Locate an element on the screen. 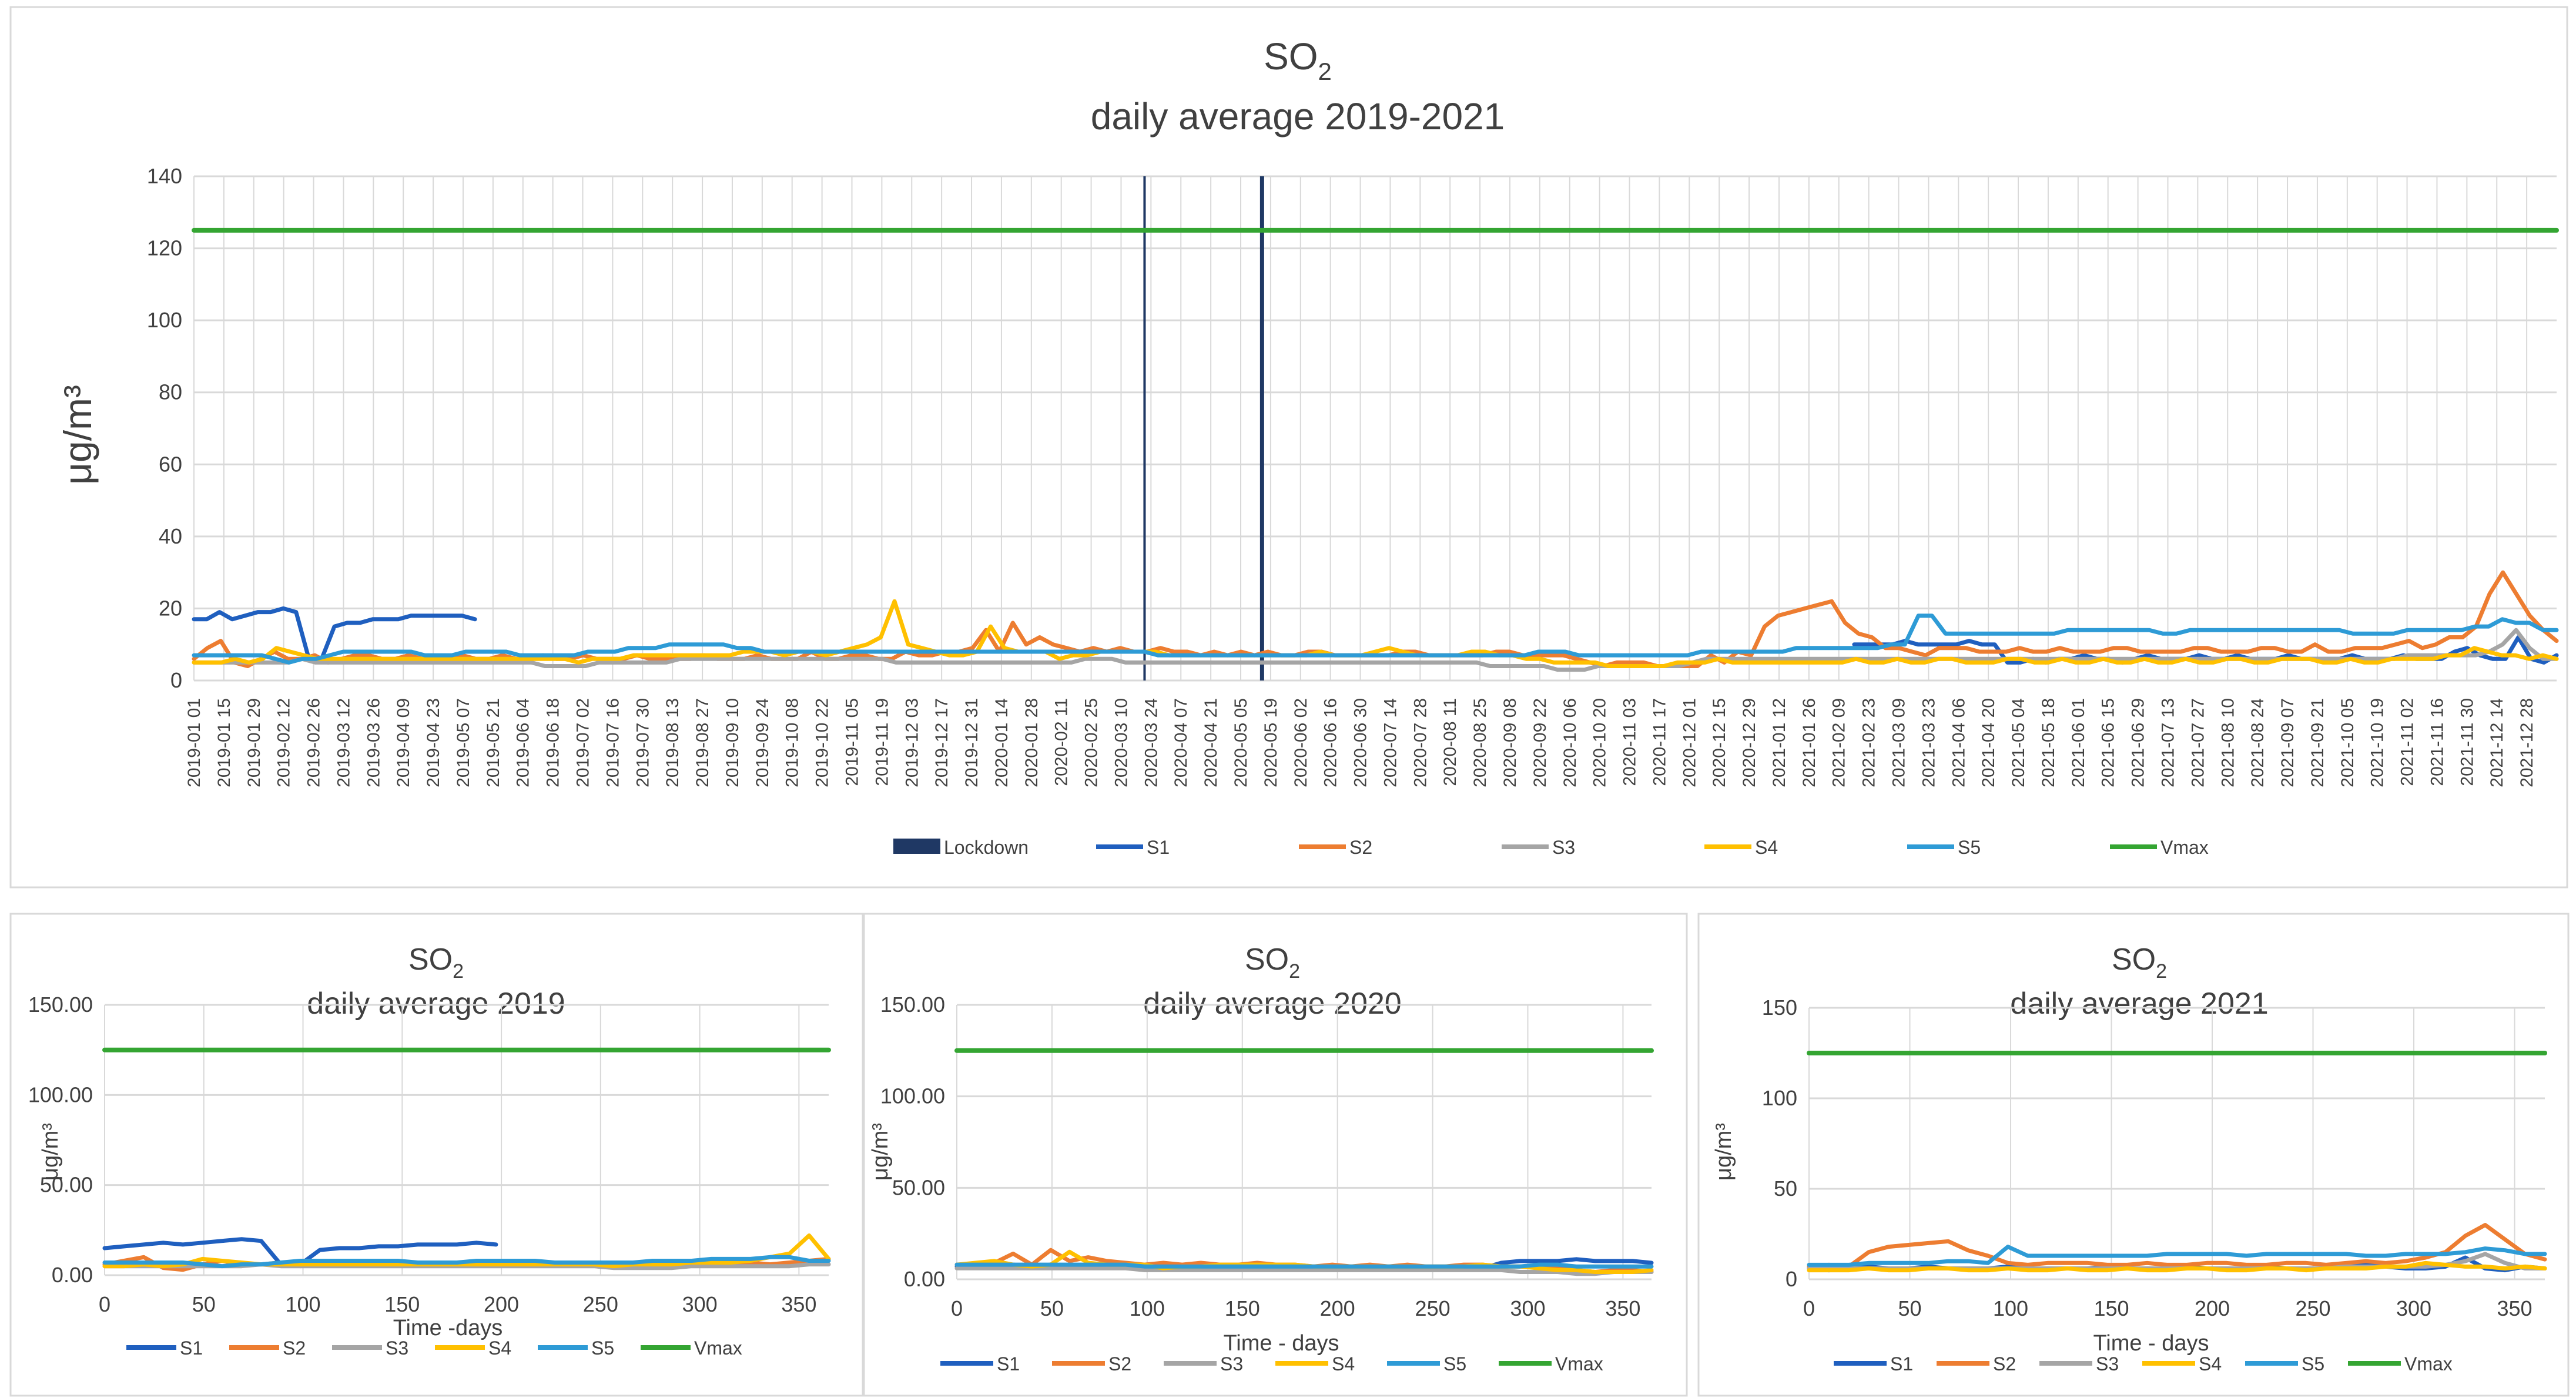  x-tick-label: 2021-07 13 is located at coordinates (2168, 742).